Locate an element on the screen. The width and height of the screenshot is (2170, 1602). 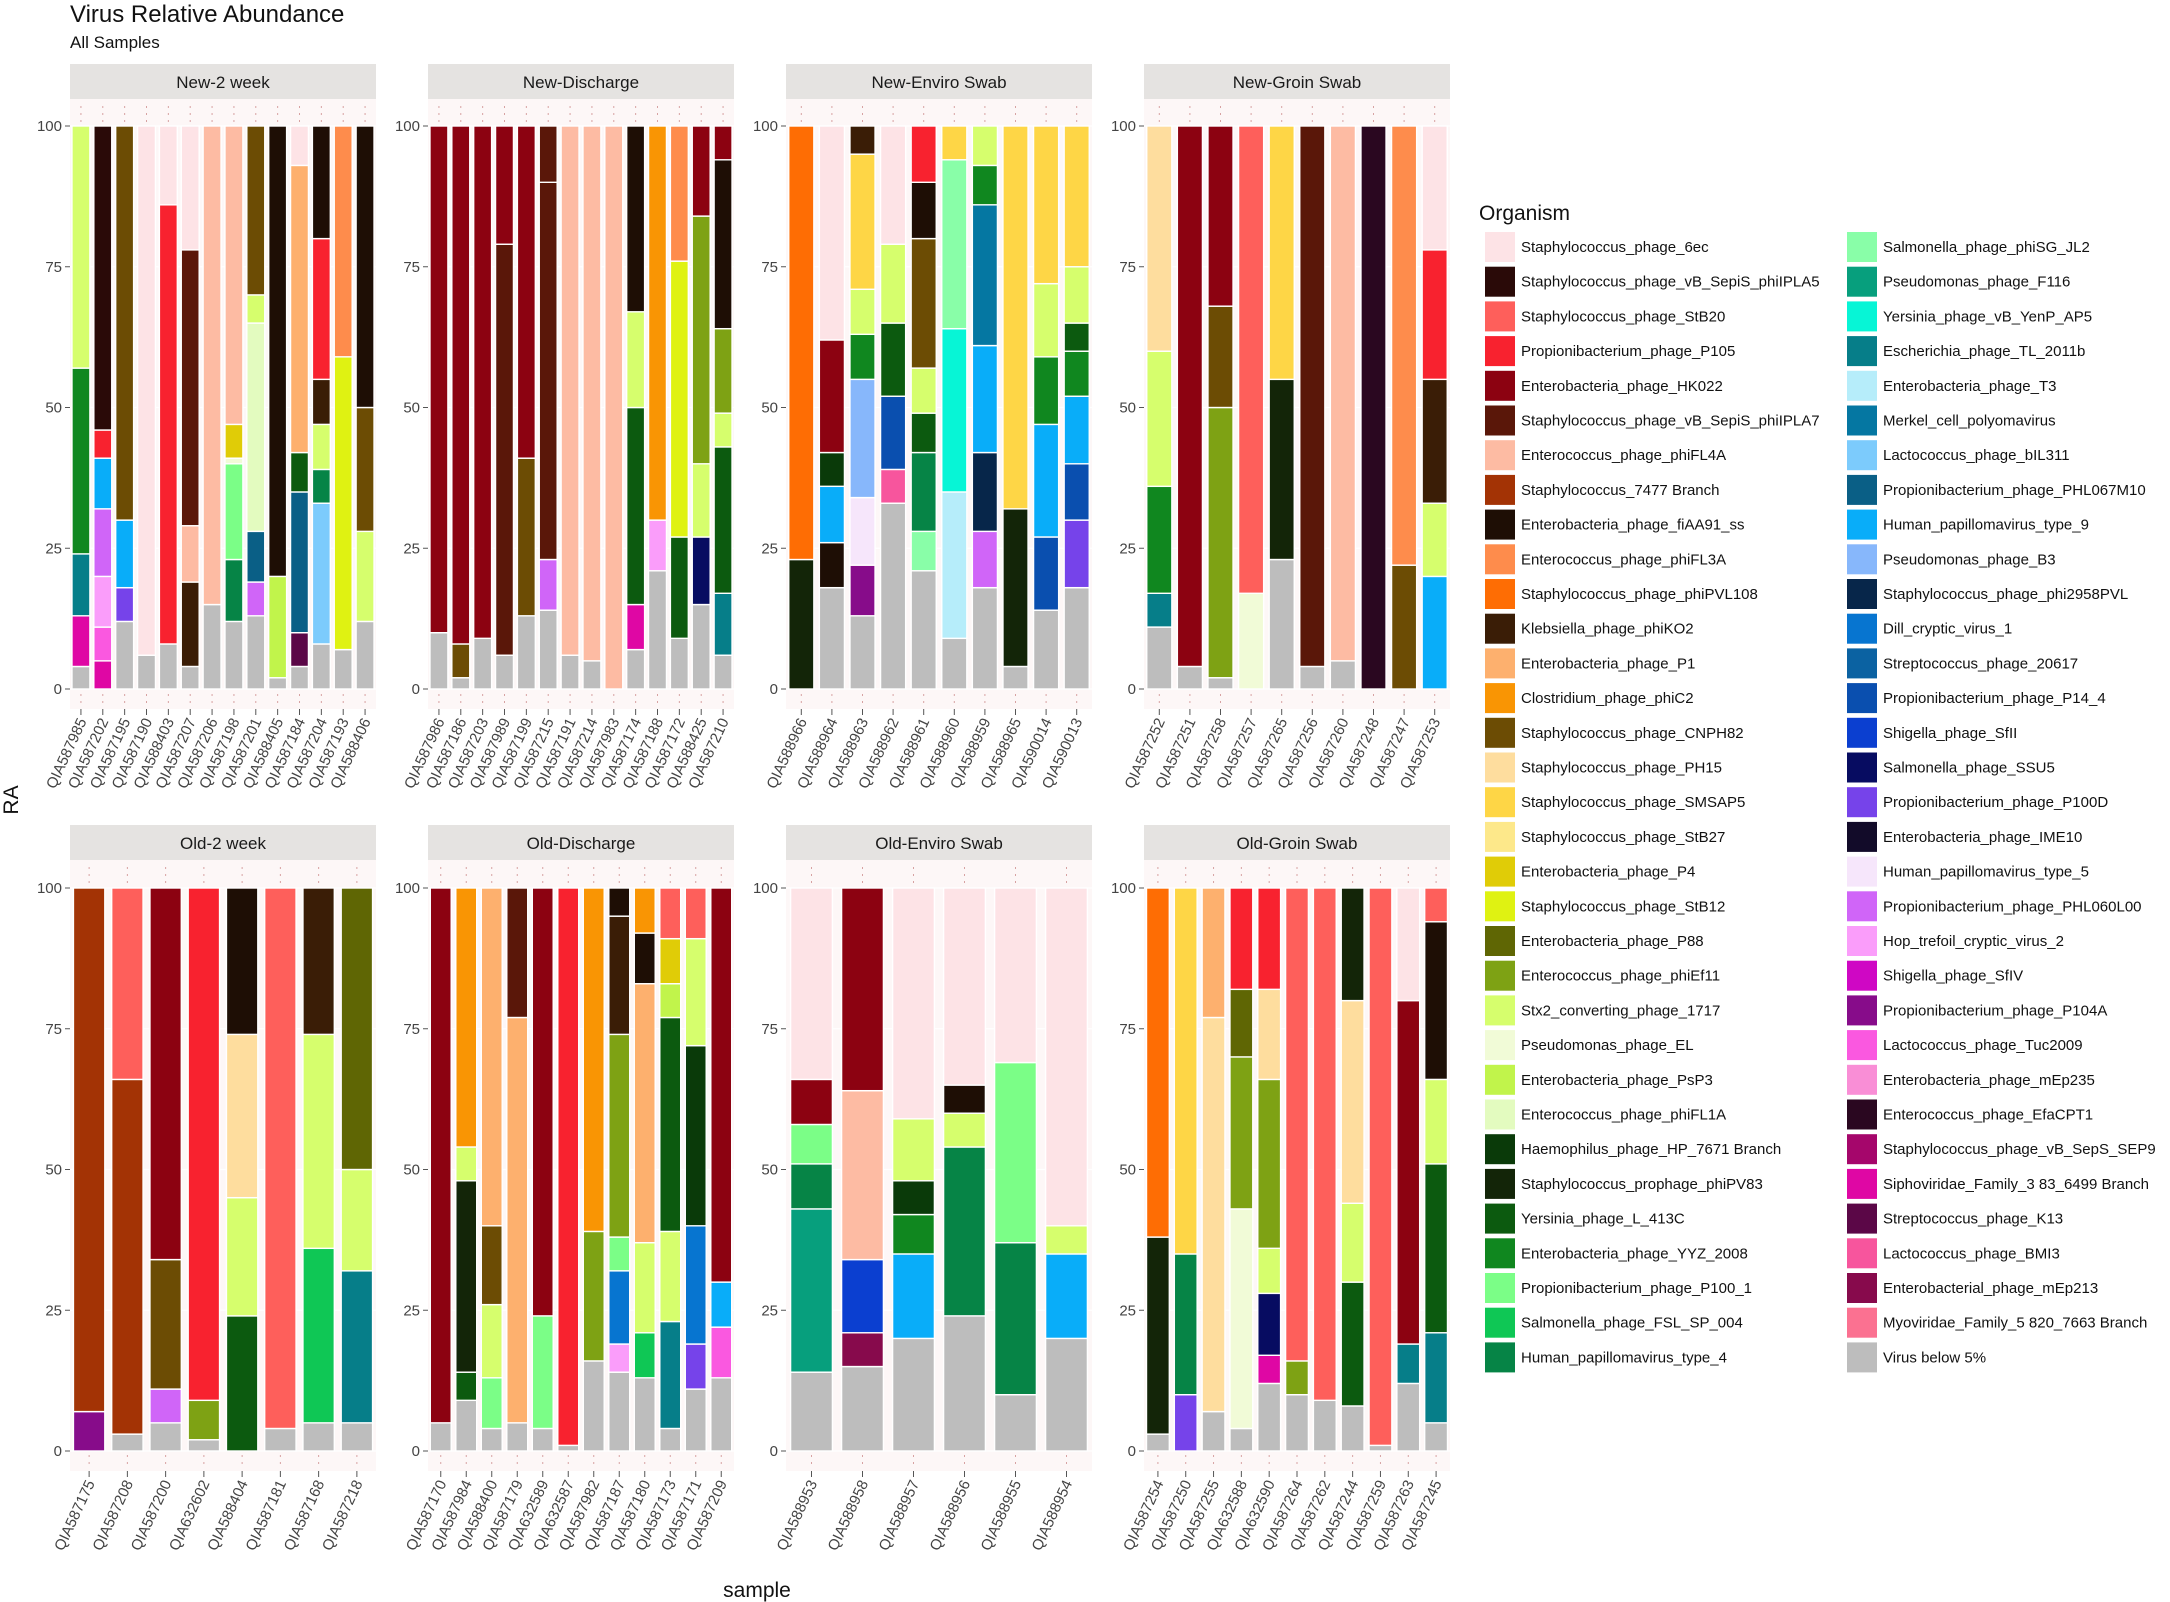
legend-item-lactococcus-phage-bil311: Lactococcus_phage_bIL311 is located at coordinates (1958, 455).